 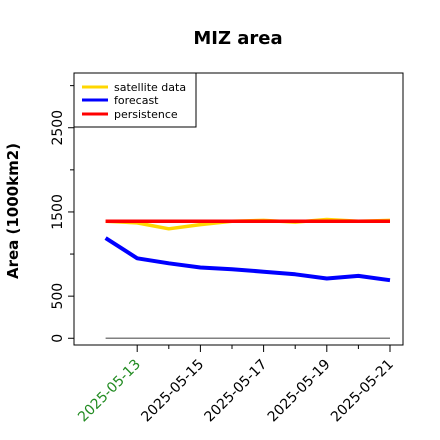 What do you see at coordinates (58, 212) in the screenshot?
I see `y-tick-label: 1500` at bounding box center [58, 212].